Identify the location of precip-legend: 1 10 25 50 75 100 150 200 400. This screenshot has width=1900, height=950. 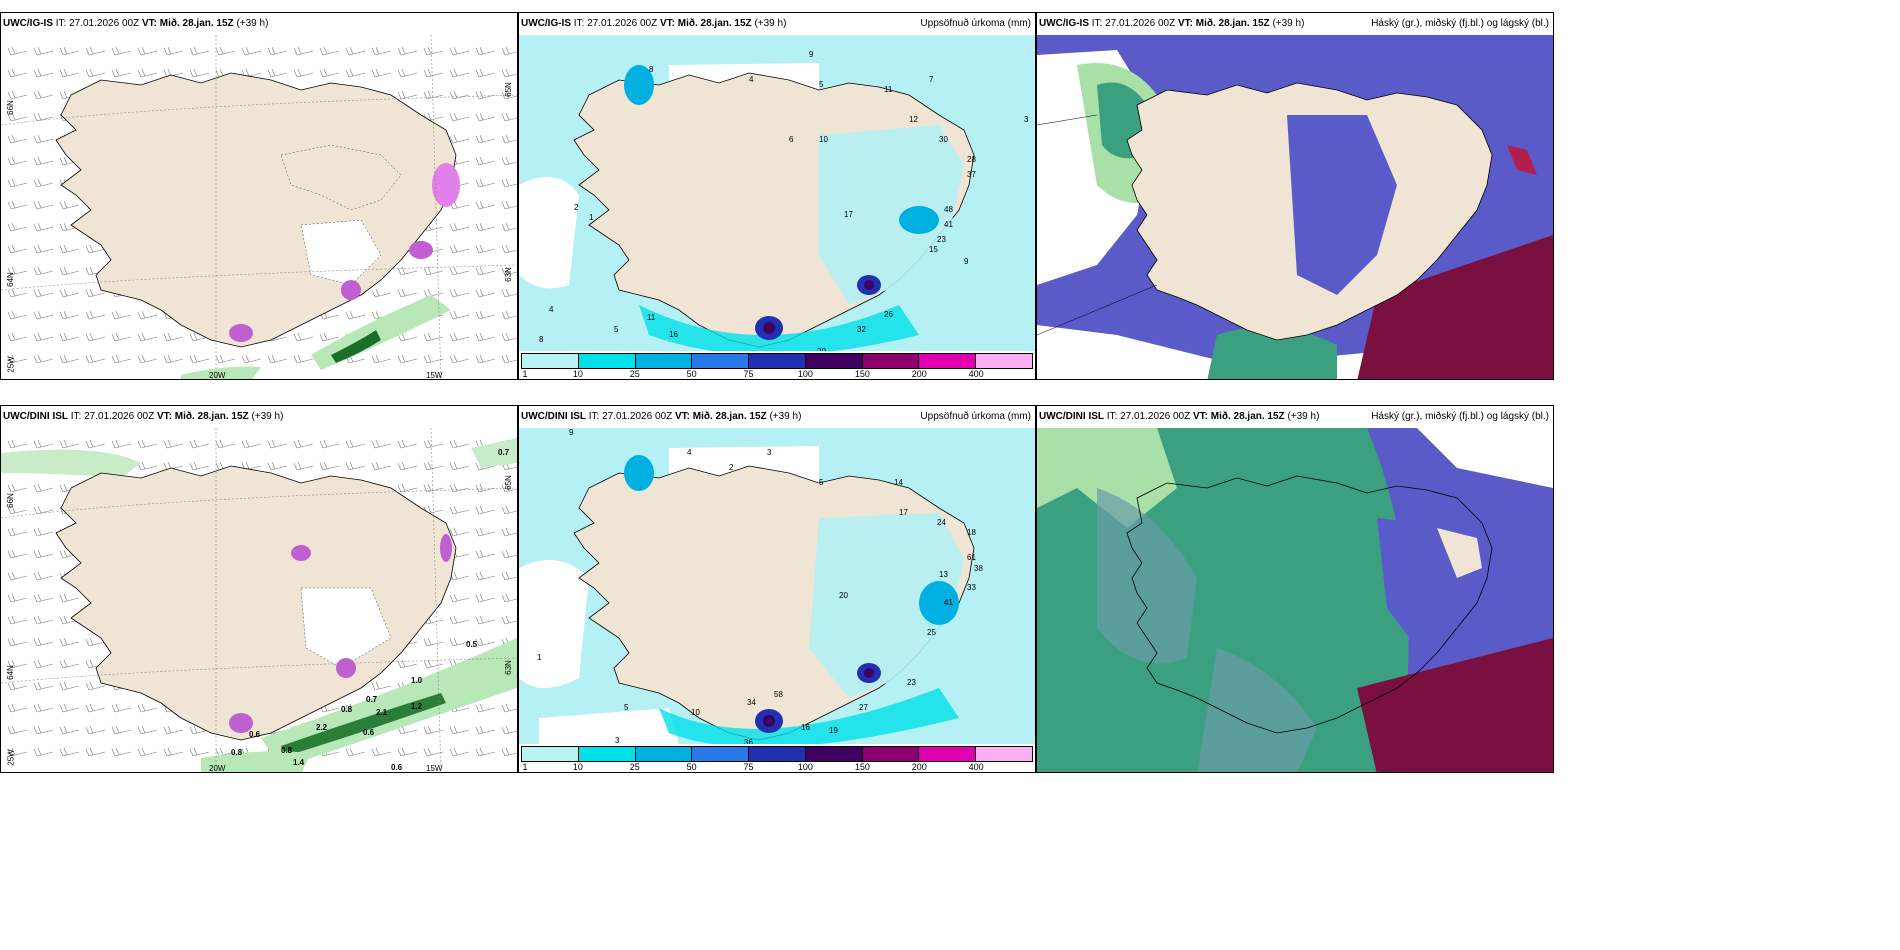
(777, 758).